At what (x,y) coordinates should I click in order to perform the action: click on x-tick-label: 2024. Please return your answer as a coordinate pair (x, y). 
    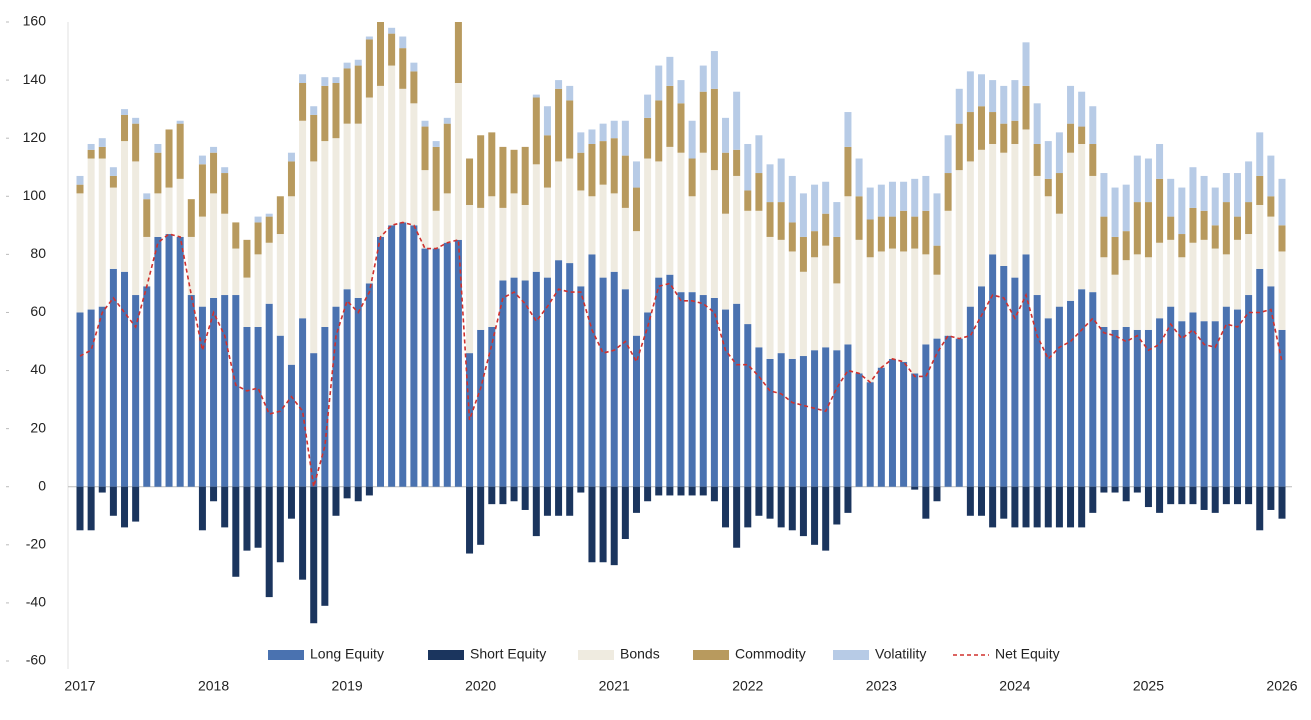
    Looking at the image, I should click on (1014, 686).